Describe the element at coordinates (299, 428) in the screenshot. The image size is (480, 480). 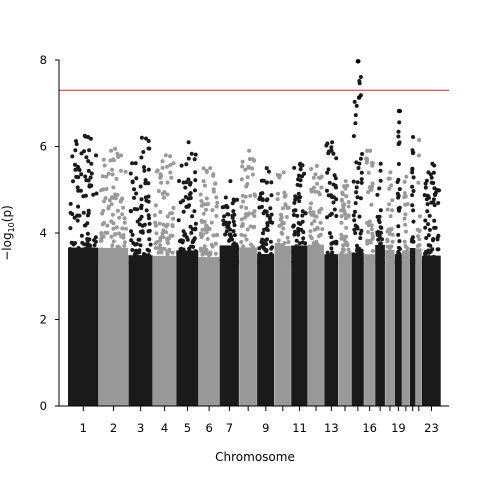
I see `x-tick-label: 11` at that location.